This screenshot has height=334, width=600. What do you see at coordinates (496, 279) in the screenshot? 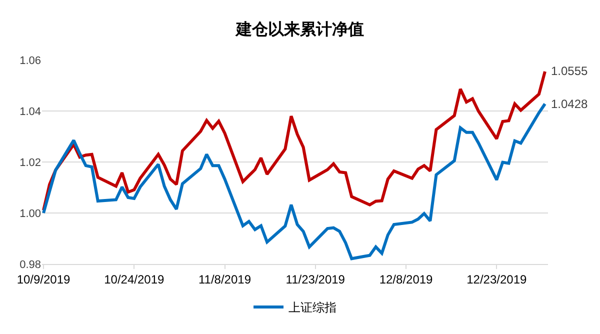
I see `x-tick-label: 12/23/2019` at bounding box center [496, 279].